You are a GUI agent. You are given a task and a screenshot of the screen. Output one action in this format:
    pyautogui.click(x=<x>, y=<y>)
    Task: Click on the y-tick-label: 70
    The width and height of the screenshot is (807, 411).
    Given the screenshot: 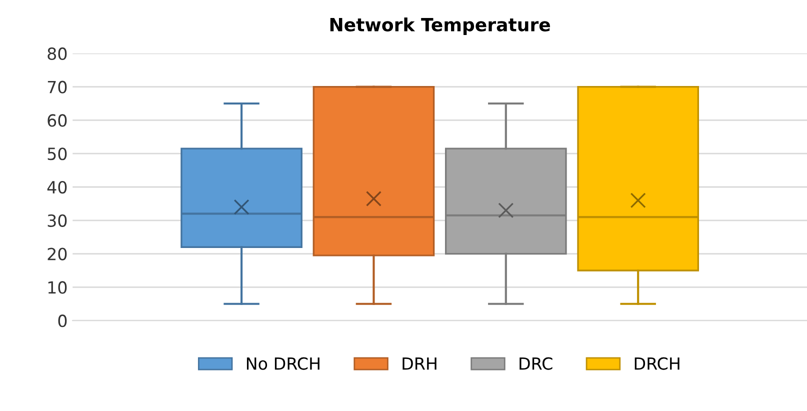 What is the action you would take?
    pyautogui.click(x=57, y=87)
    